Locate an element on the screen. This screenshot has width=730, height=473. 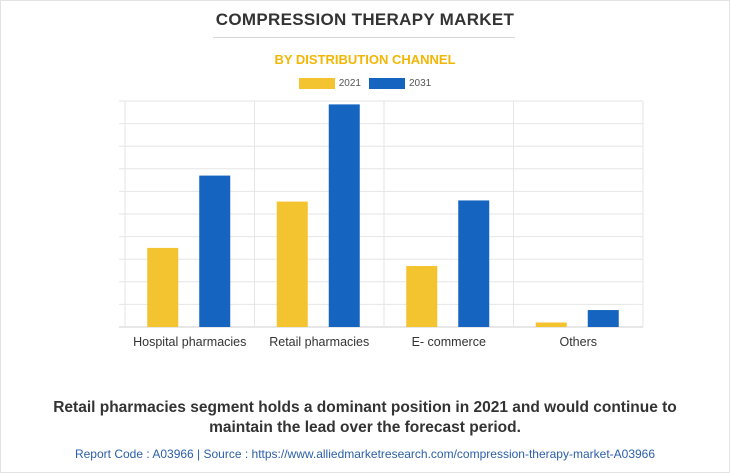
legend-label-2031: 2031 is located at coordinates (420, 83).